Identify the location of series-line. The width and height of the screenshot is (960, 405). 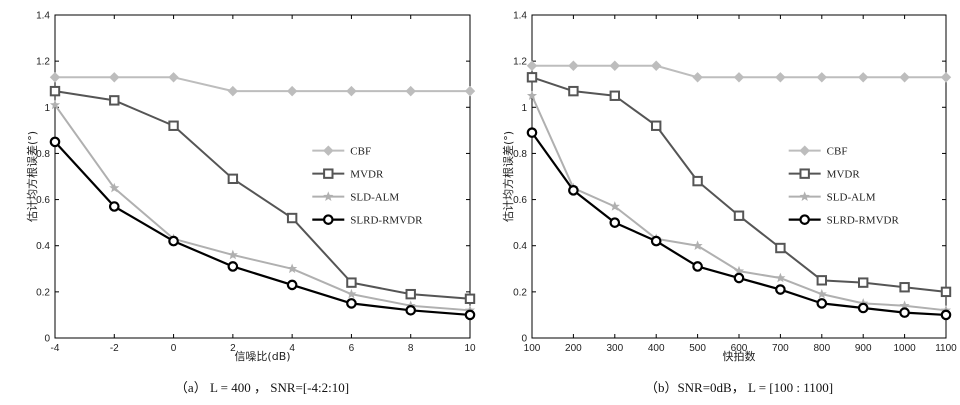
(262, 84).